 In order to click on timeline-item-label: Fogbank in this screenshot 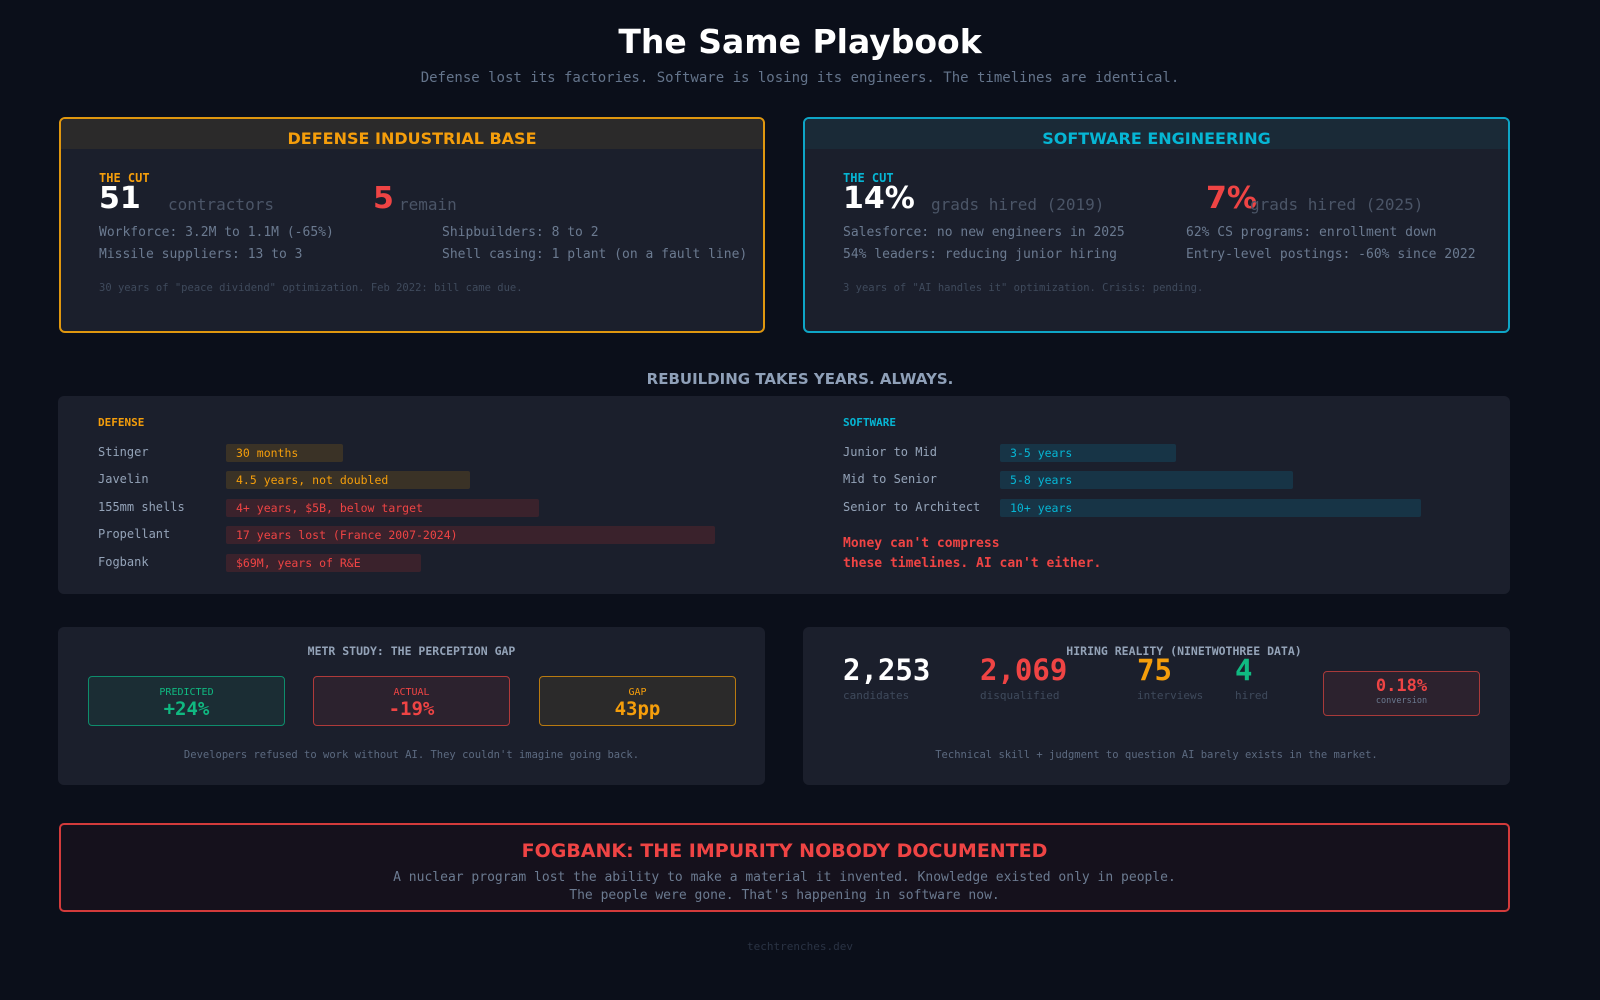, I will do `click(123, 562)`.